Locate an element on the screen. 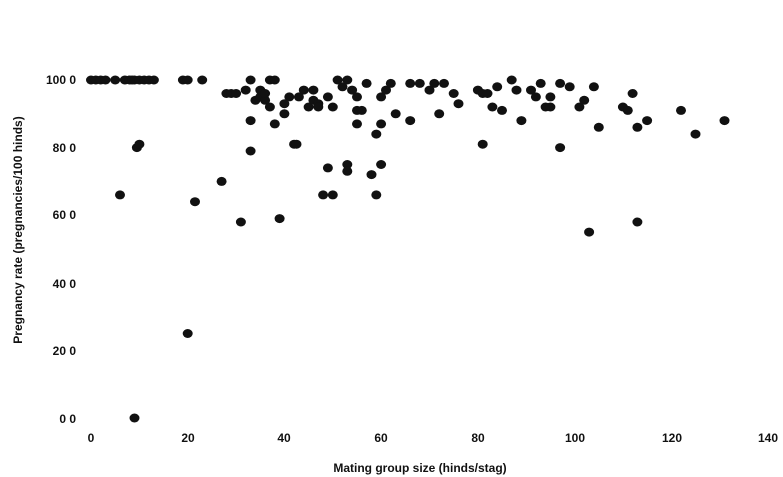 The image size is (783, 477). x-tick-label: 0 is located at coordinates (91, 438).